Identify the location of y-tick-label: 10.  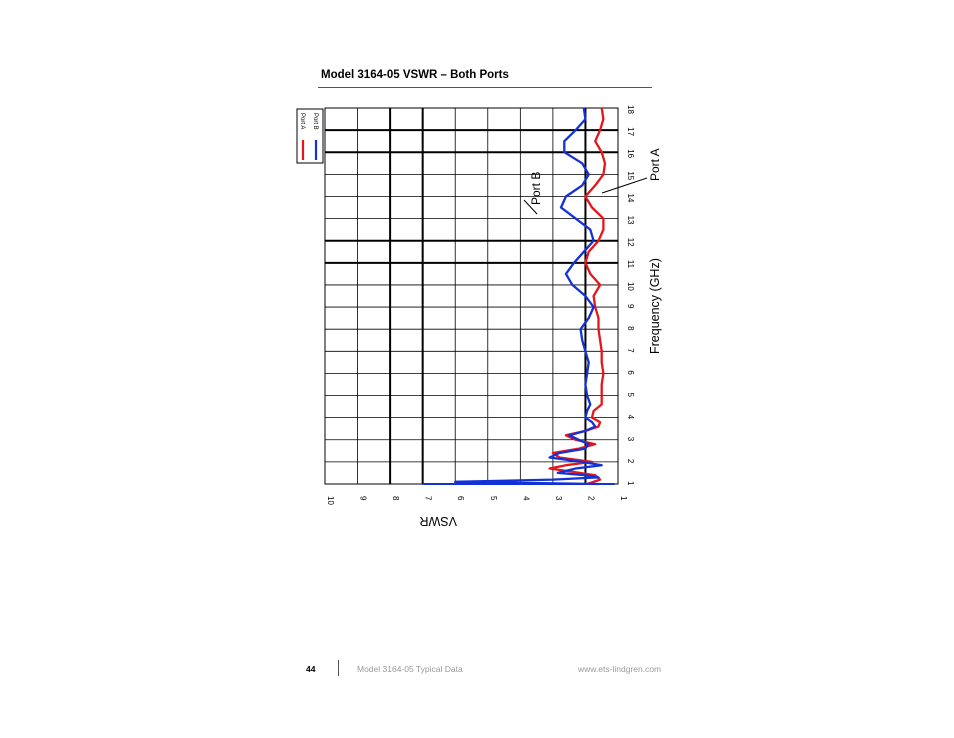
(330, 500).